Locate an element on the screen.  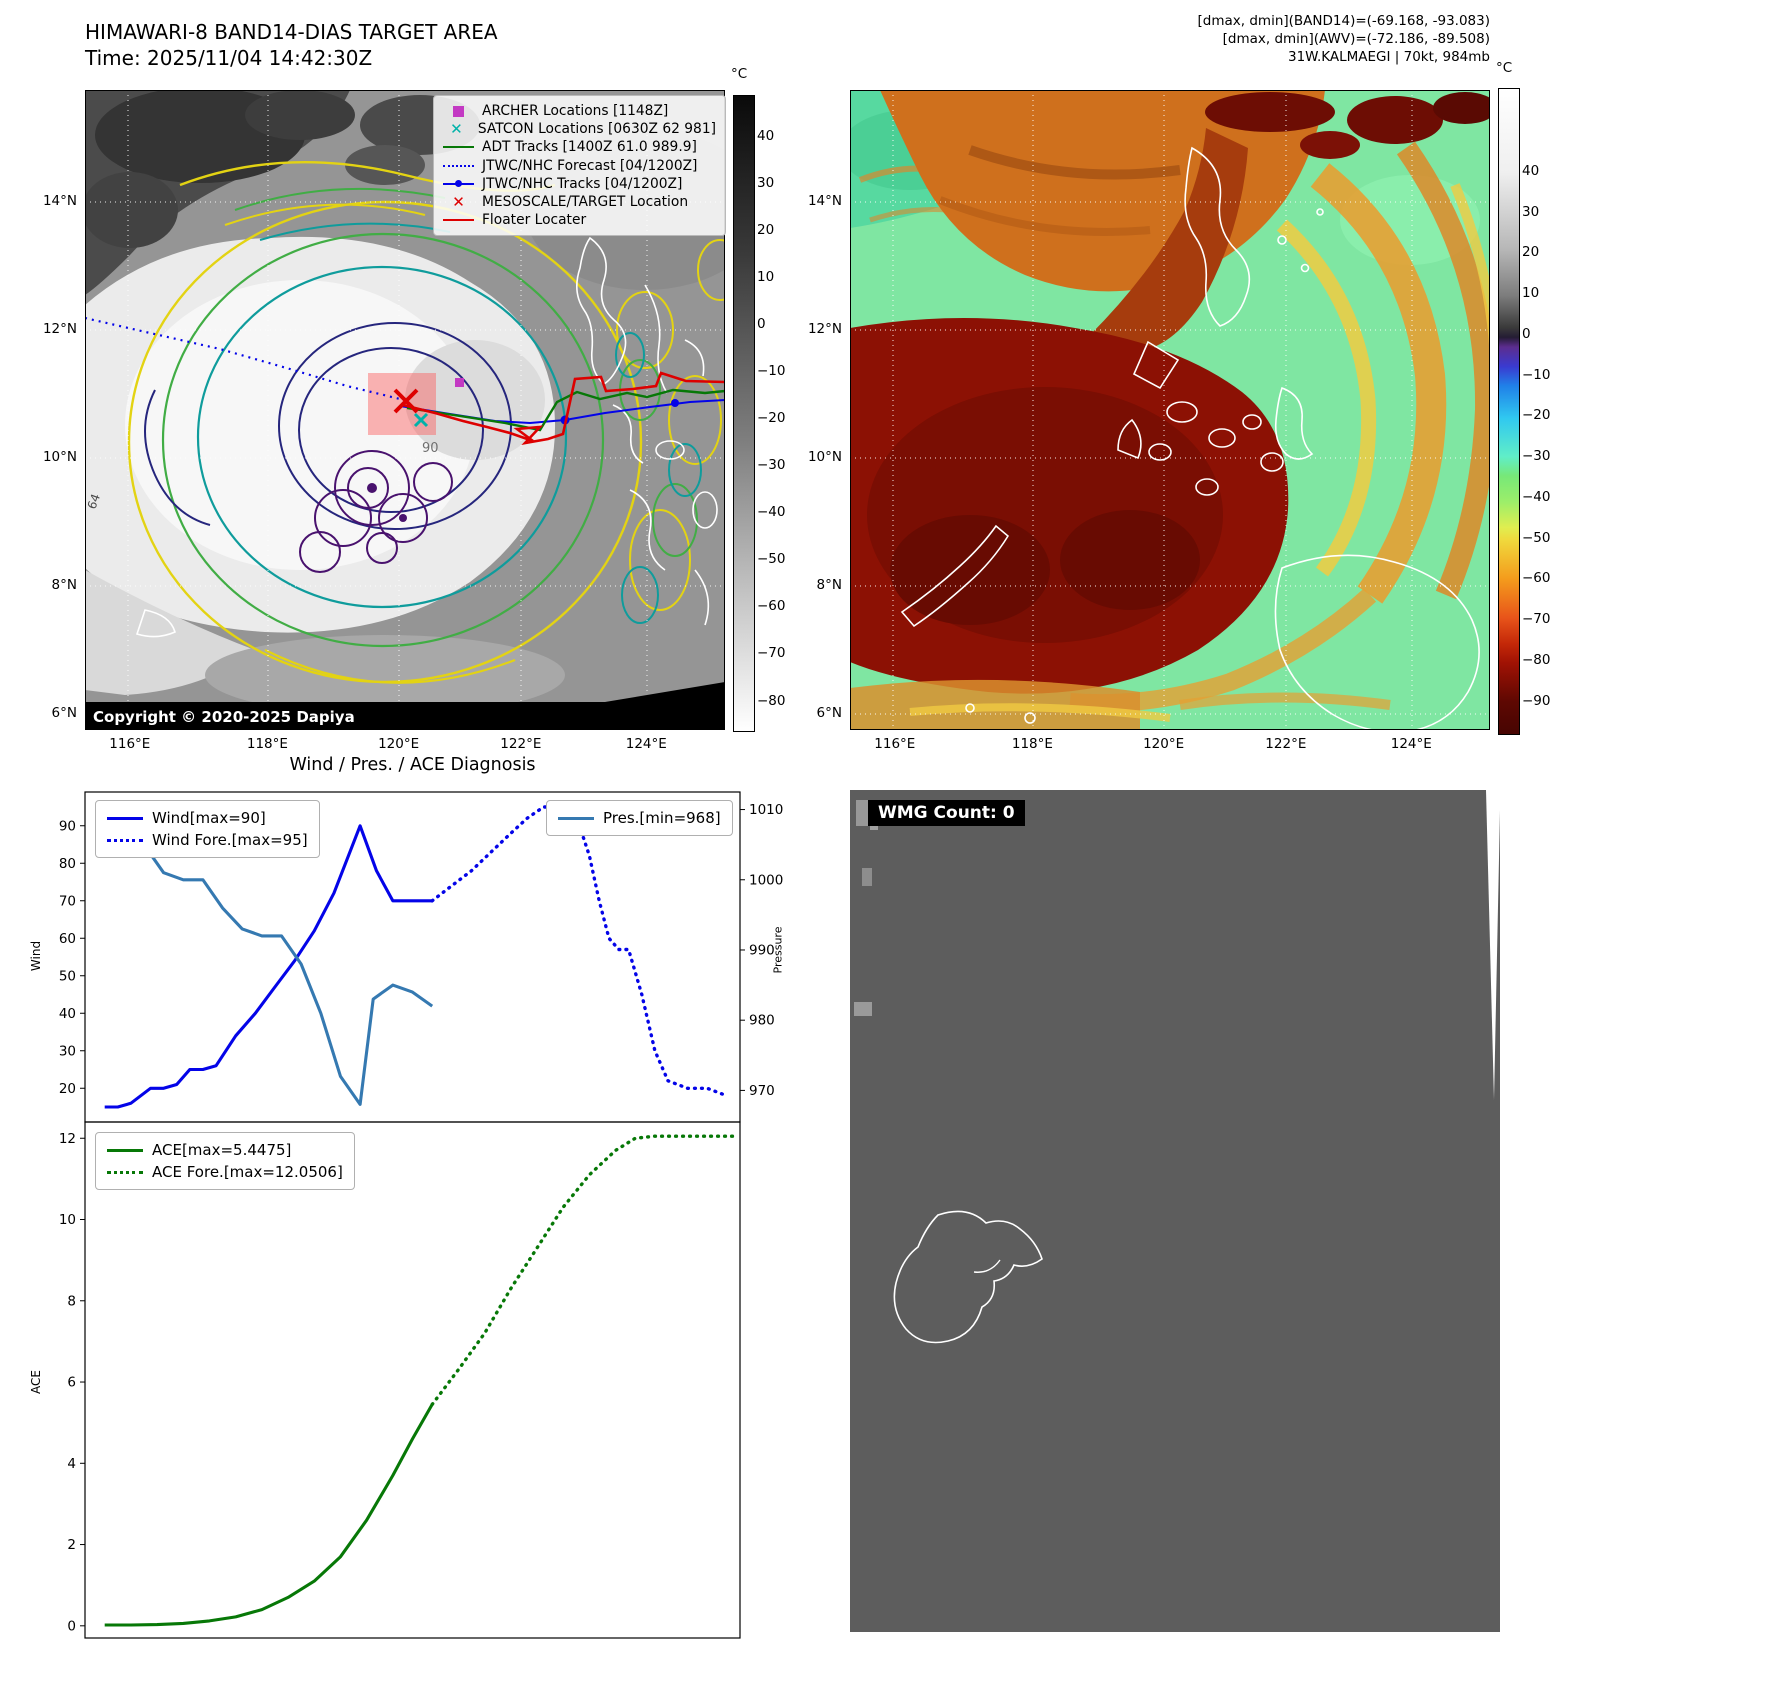
dmax-dmin-band14: [dmax, dmin](BAND14)=(-69.168, -93.083) is located at coordinates (1343, 21).